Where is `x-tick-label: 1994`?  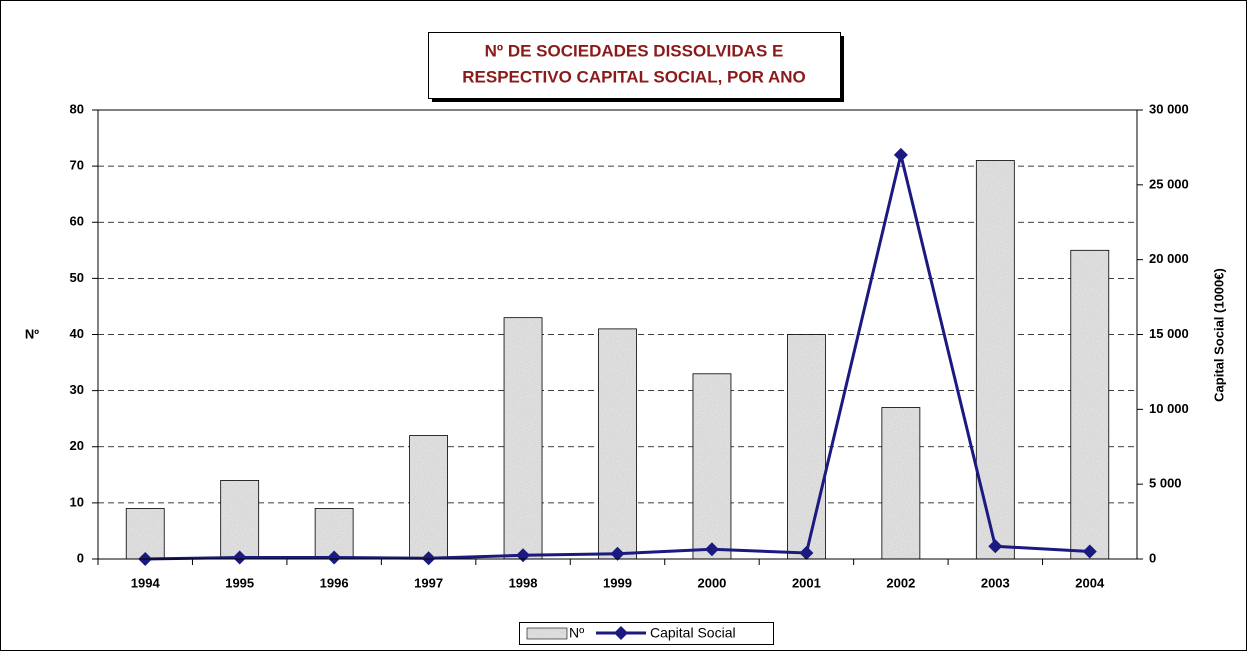 x-tick-label: 1994 is located at coordinates (146, 582).